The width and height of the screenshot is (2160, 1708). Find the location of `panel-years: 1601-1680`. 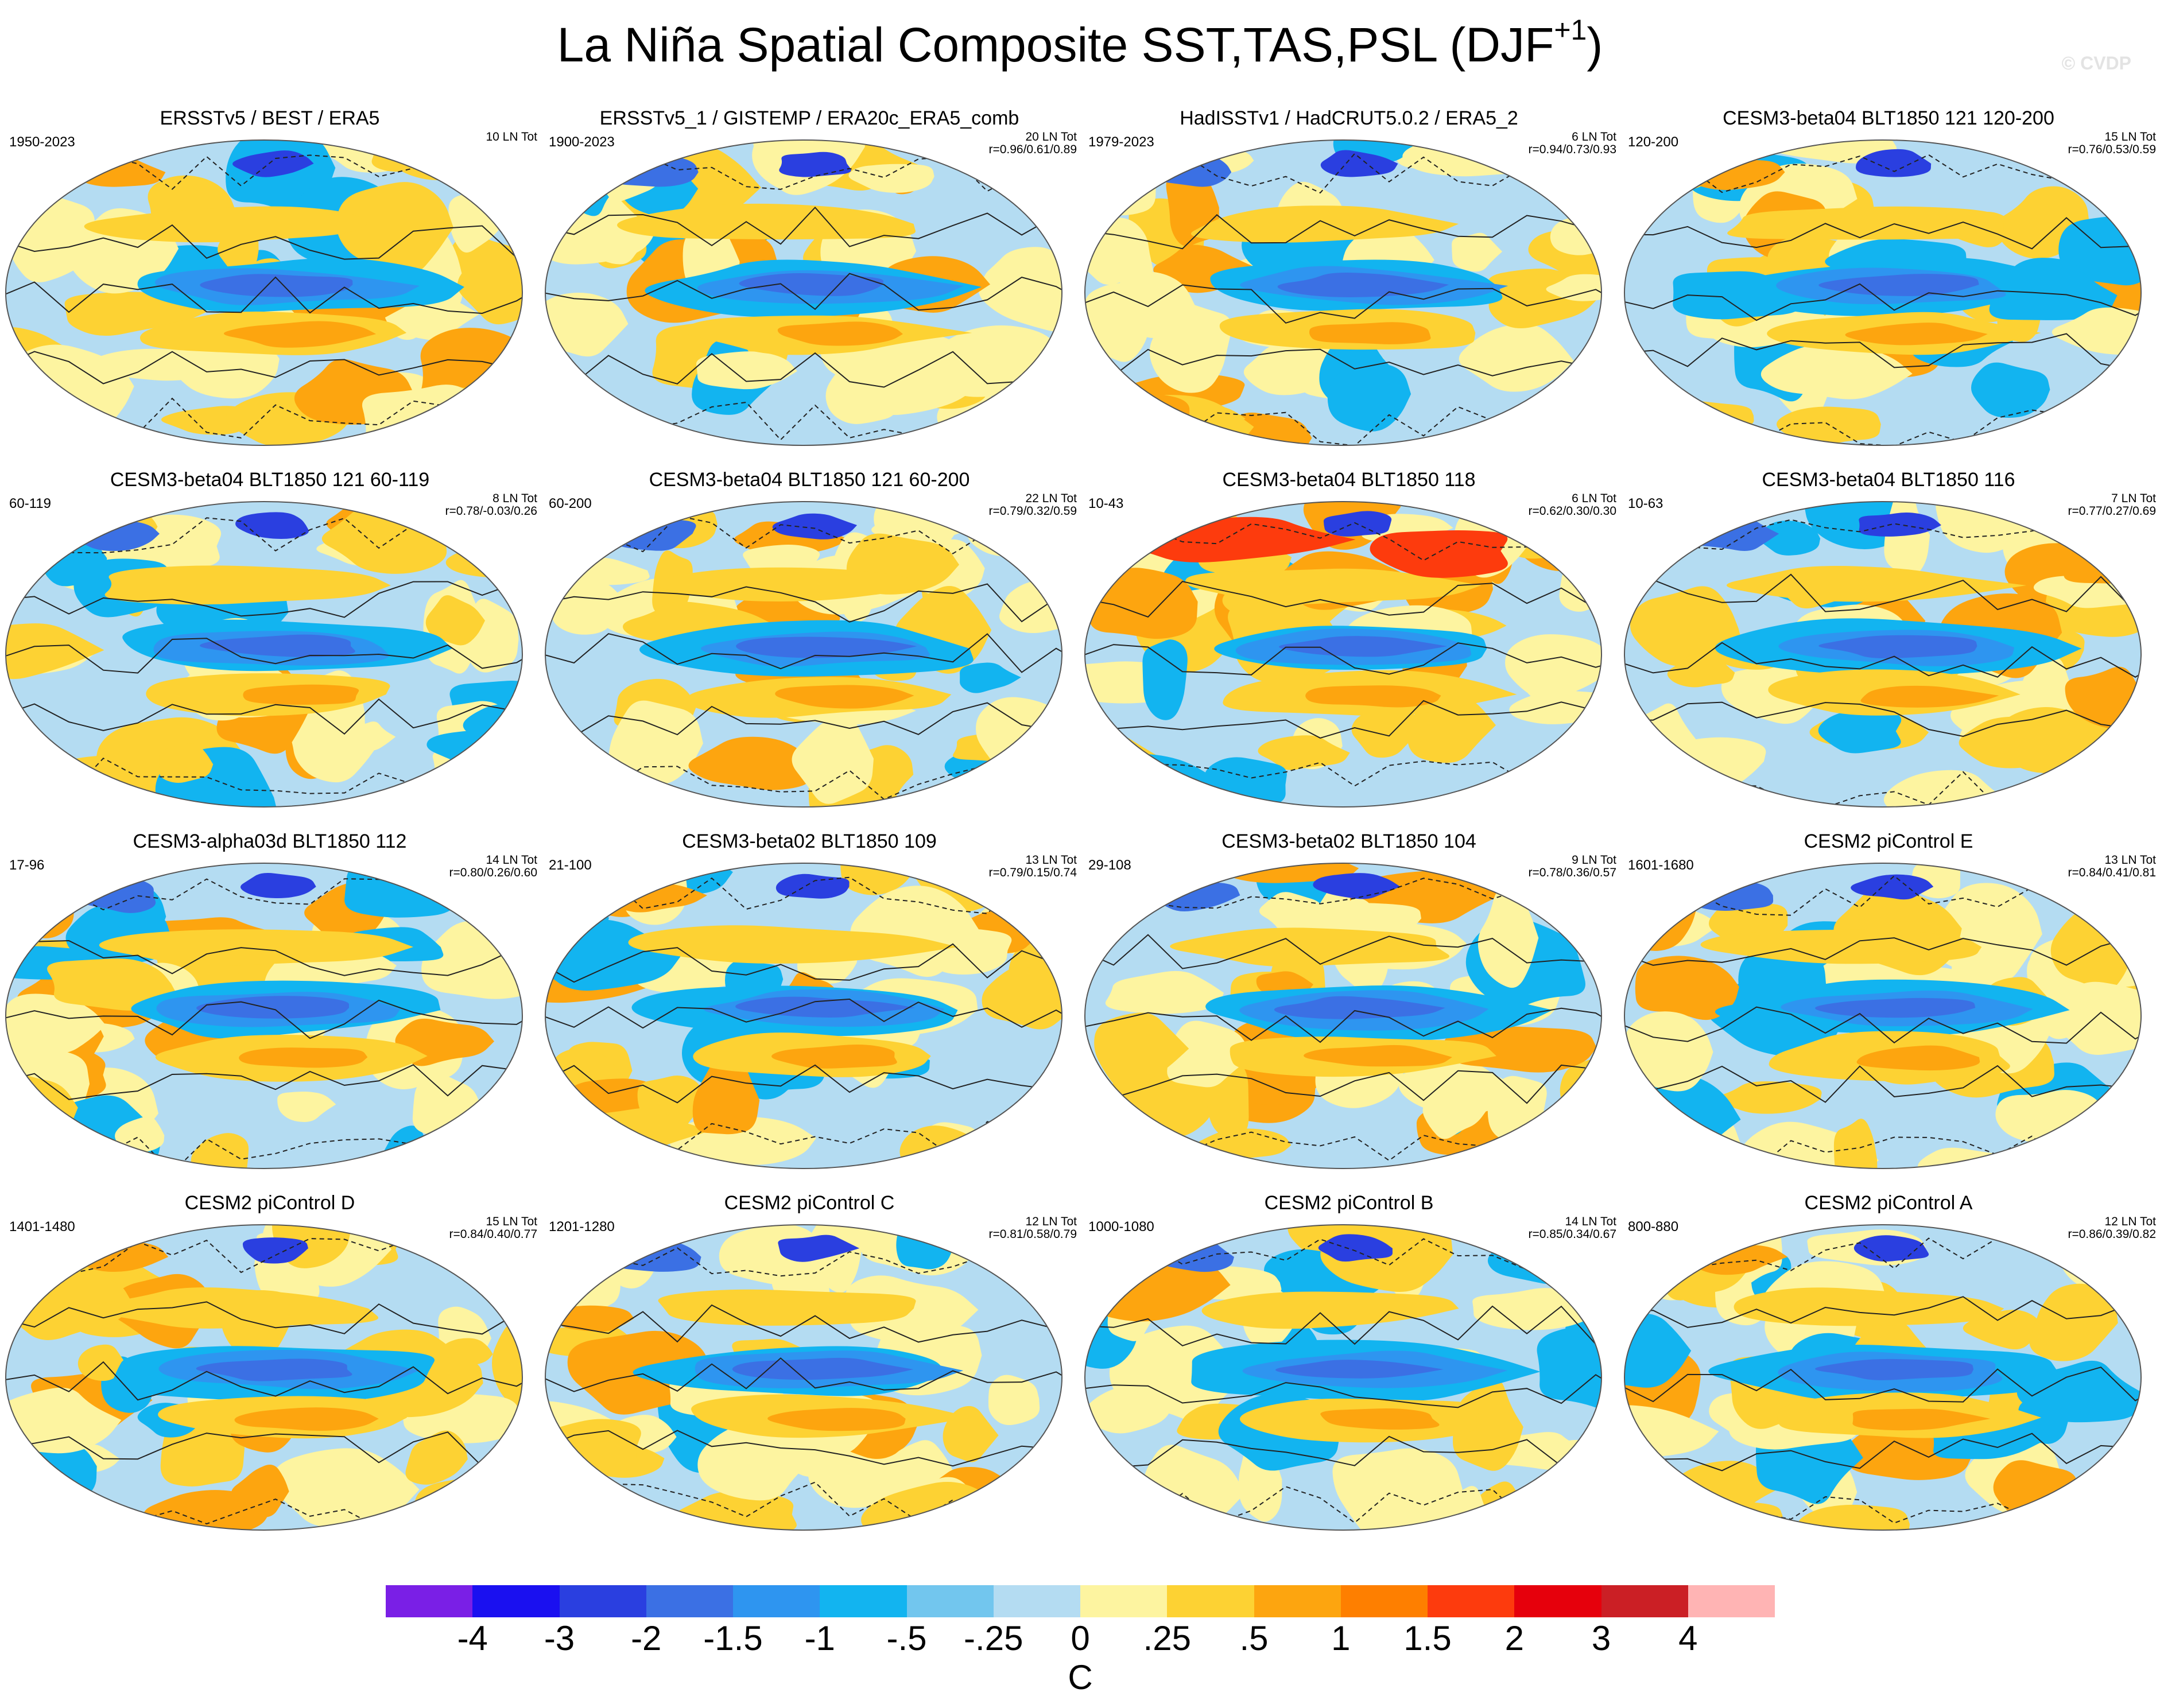

panel-years: 1601-1680 is located at coordinates (1661, 865).